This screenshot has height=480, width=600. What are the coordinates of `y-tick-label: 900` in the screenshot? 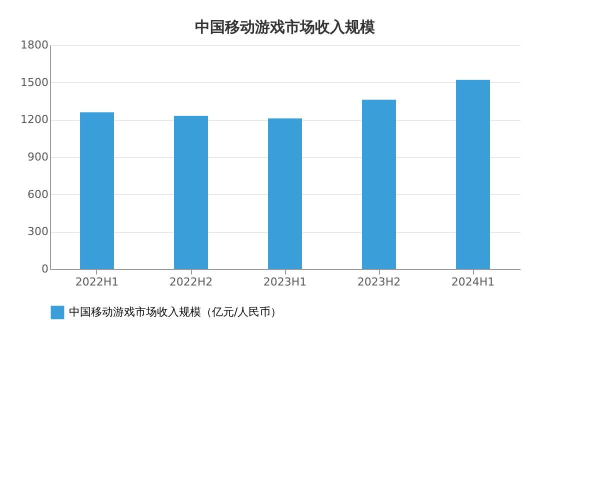 It's located at (38, 157).